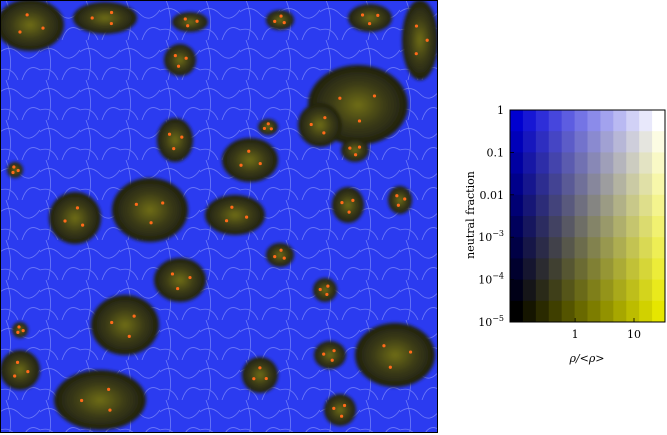  I want to click on colorbar-ylabel: neutral fraction, so click(470, 215).